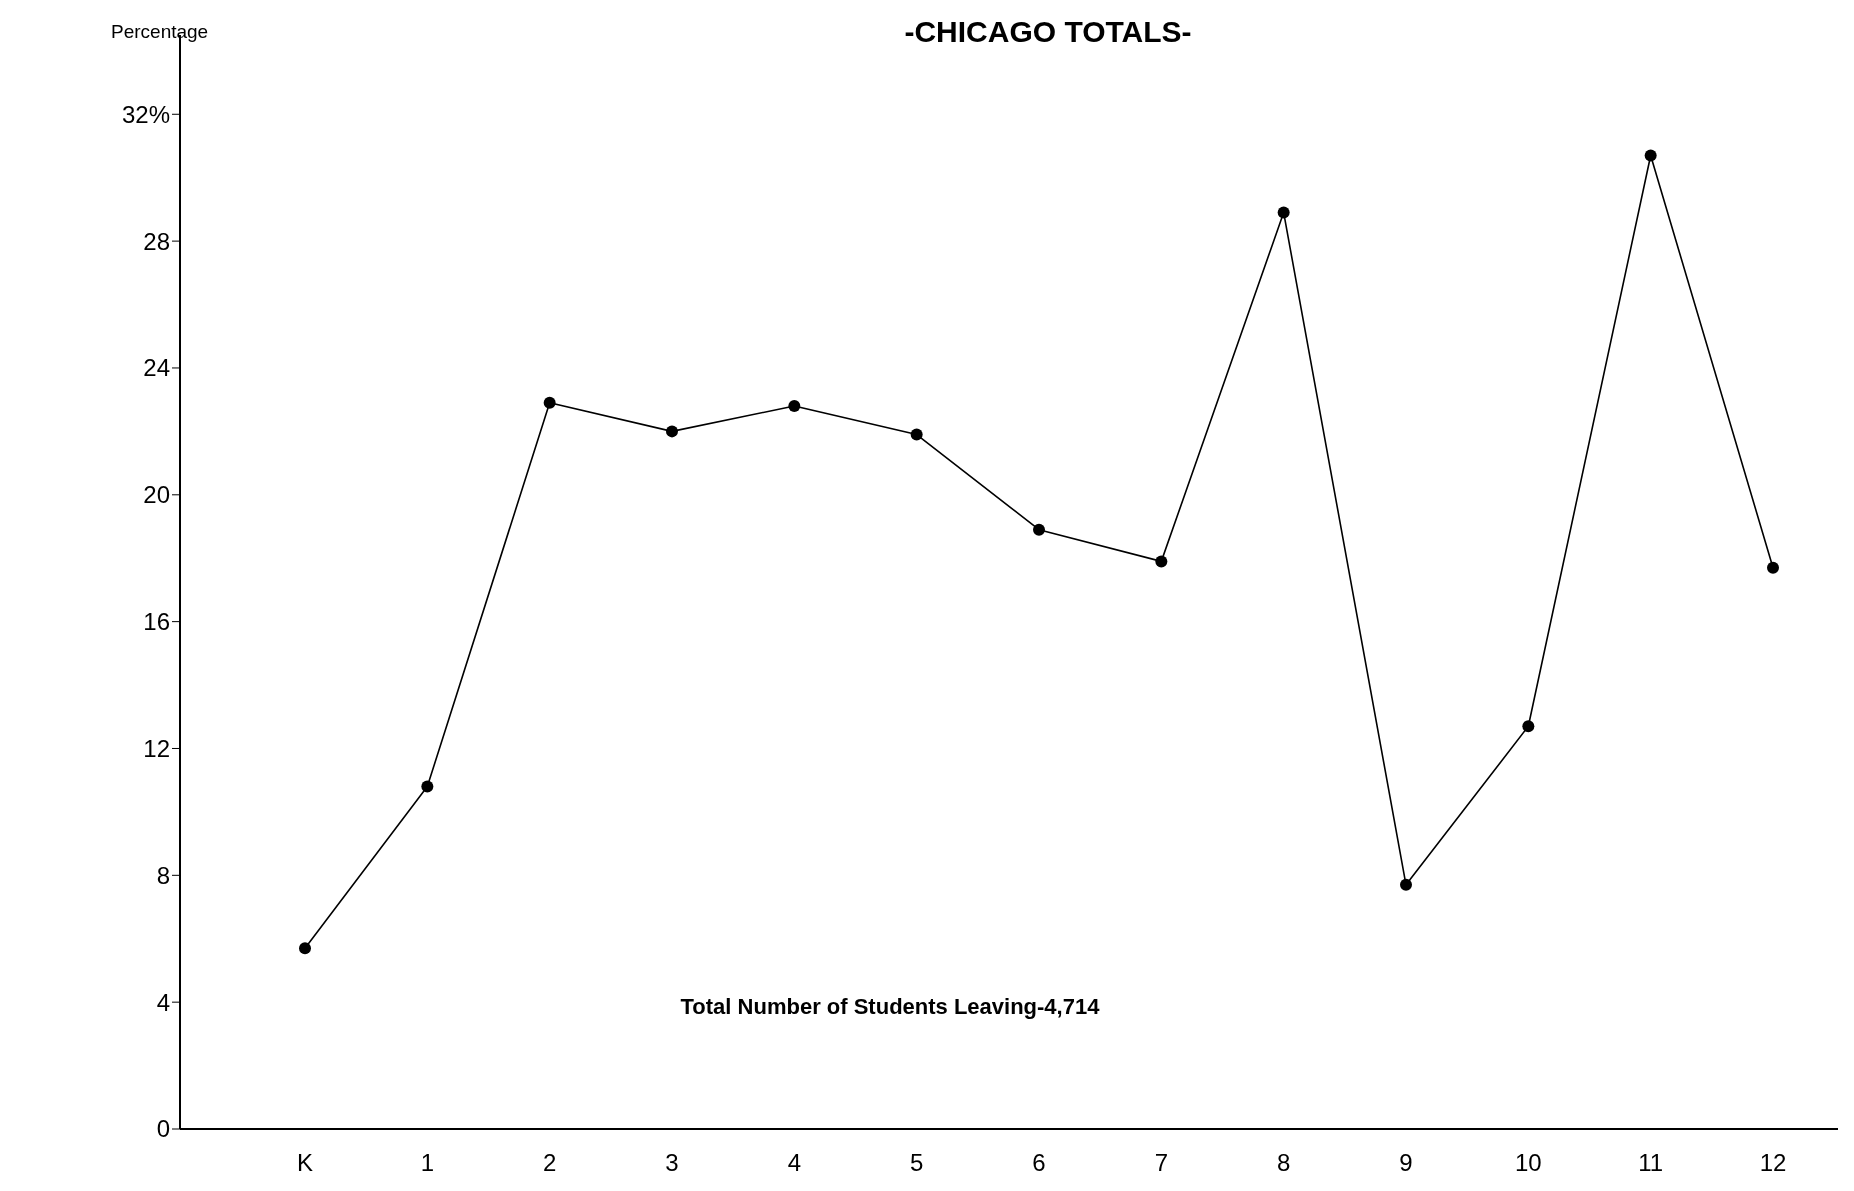 The image size is (1854, 1191). Describe the element at coordinates (156, 241) in the screenshot. I see `y-tick-label: 28` at that location.